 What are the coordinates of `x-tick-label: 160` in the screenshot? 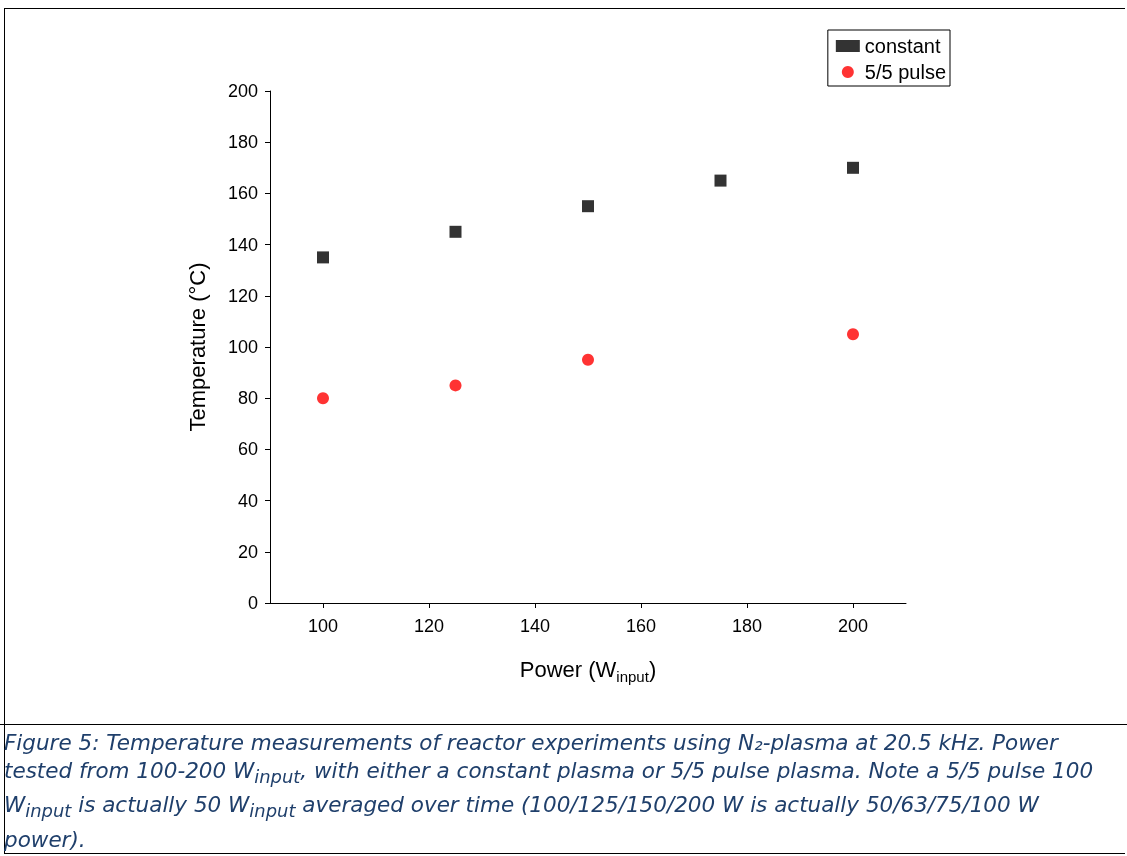 It's located at (641, 626).